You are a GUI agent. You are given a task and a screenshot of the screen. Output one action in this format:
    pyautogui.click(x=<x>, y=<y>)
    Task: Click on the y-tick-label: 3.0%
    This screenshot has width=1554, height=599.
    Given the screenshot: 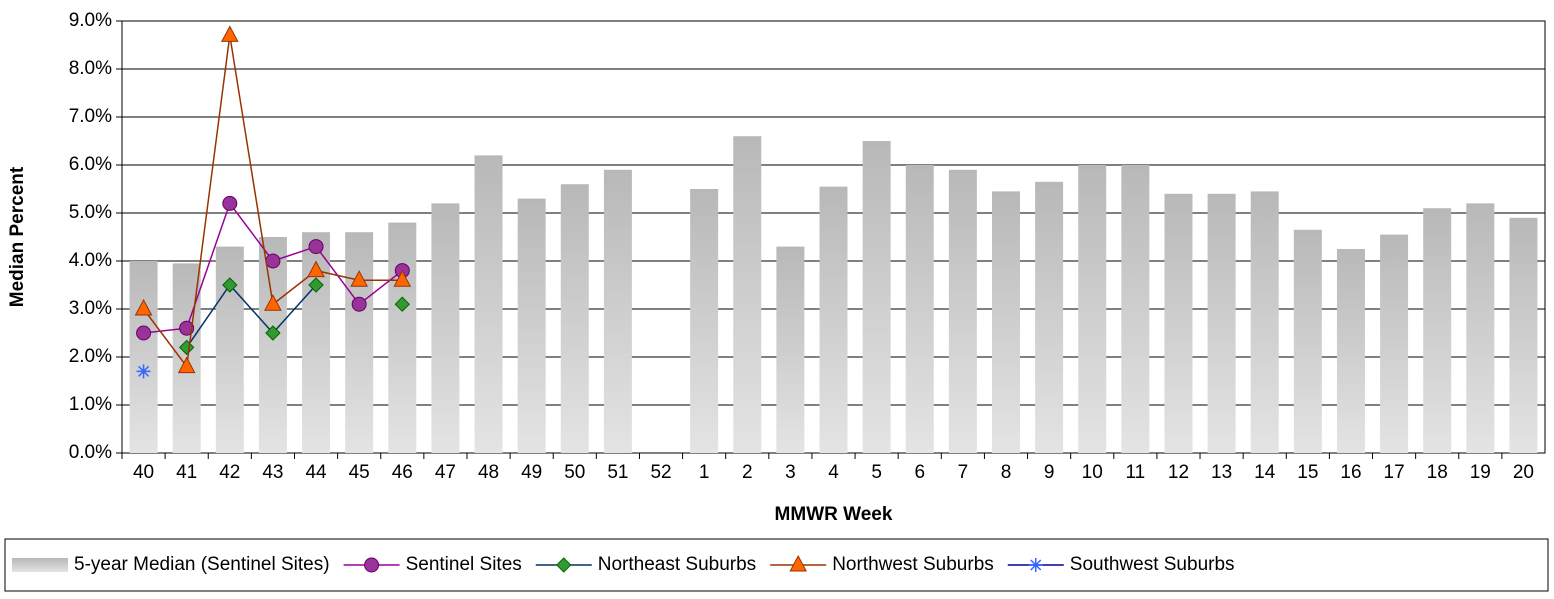 What is the action you would take?
    pyautogui.click(x=90, y=308)
    